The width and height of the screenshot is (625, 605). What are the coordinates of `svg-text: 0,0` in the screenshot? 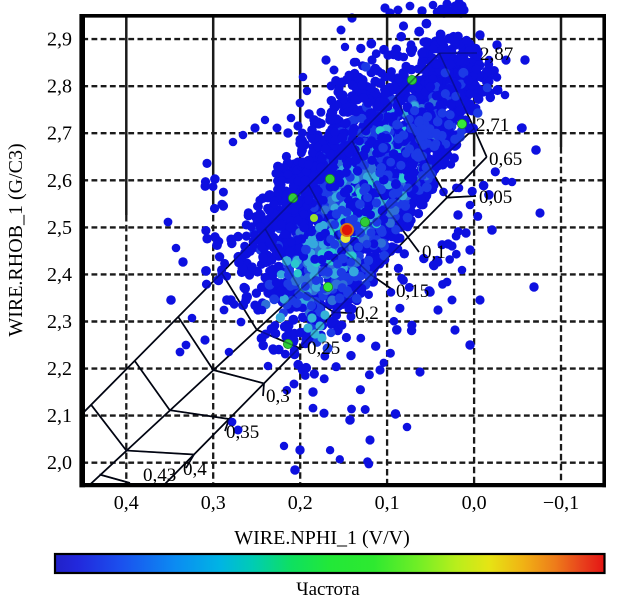 It's located at (474, 503).